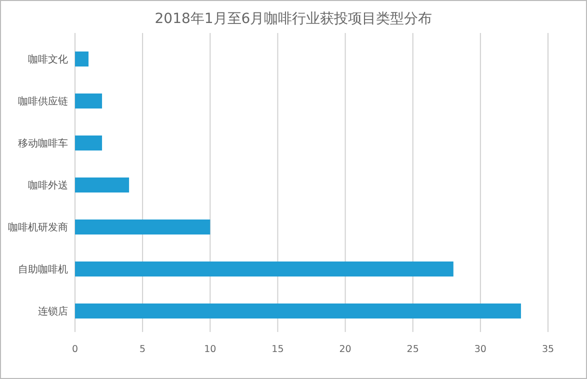 This screenshot has height=379, width=587. I want to click on x-tick-label: 30, so click(480, 349).